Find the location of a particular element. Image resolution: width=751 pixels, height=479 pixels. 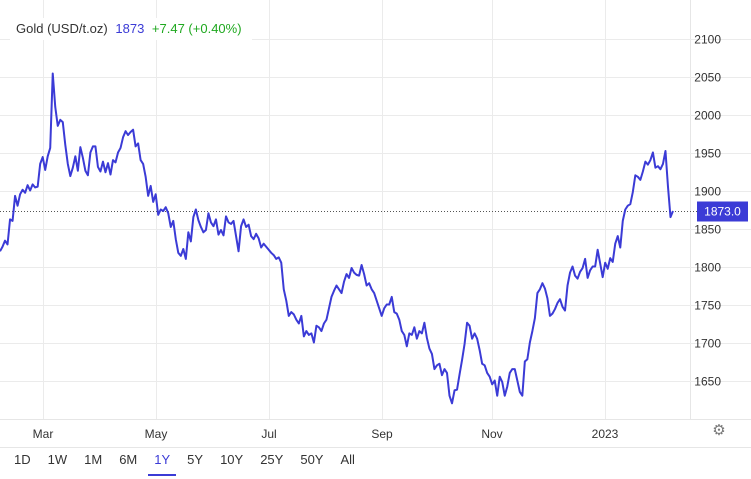

range-button-1w: 1W is located at coordinates (57, 459).